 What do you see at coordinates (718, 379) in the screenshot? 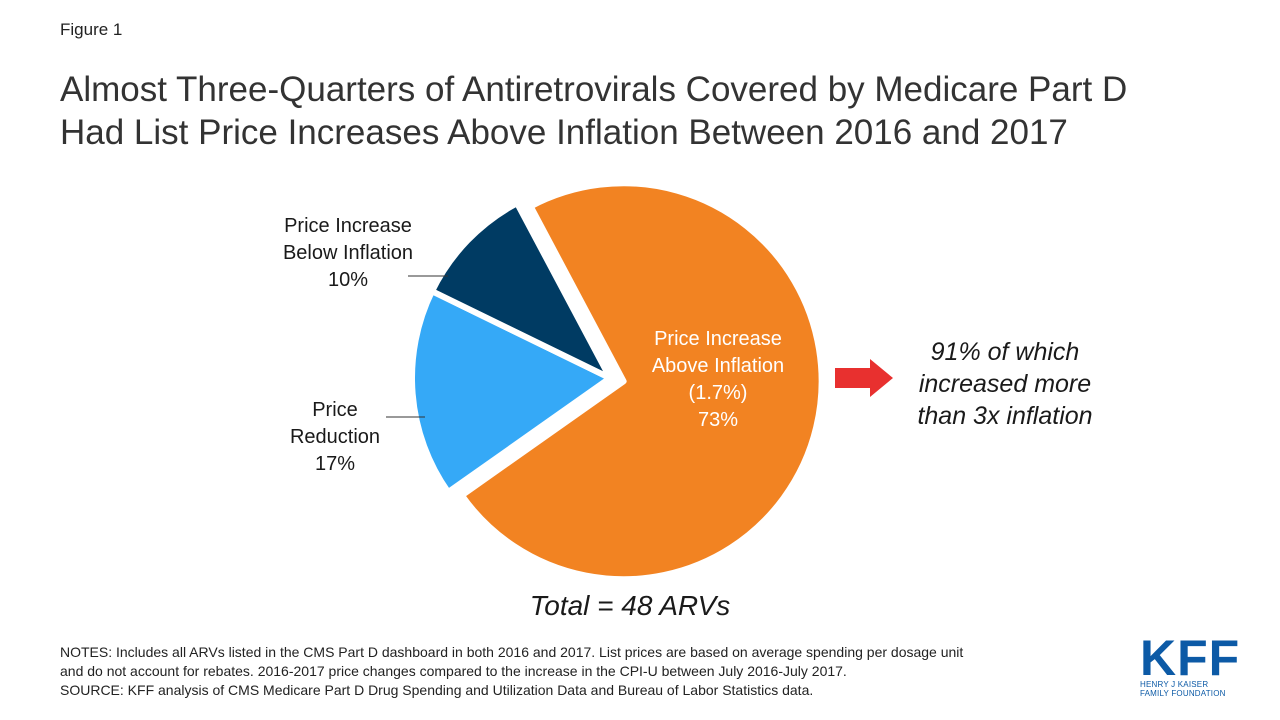
I see `slice-label-price-increase-above-inflation-1-7: Price Increase Above Inflation (1.7%) 73%` at bounding box center [718, 379].